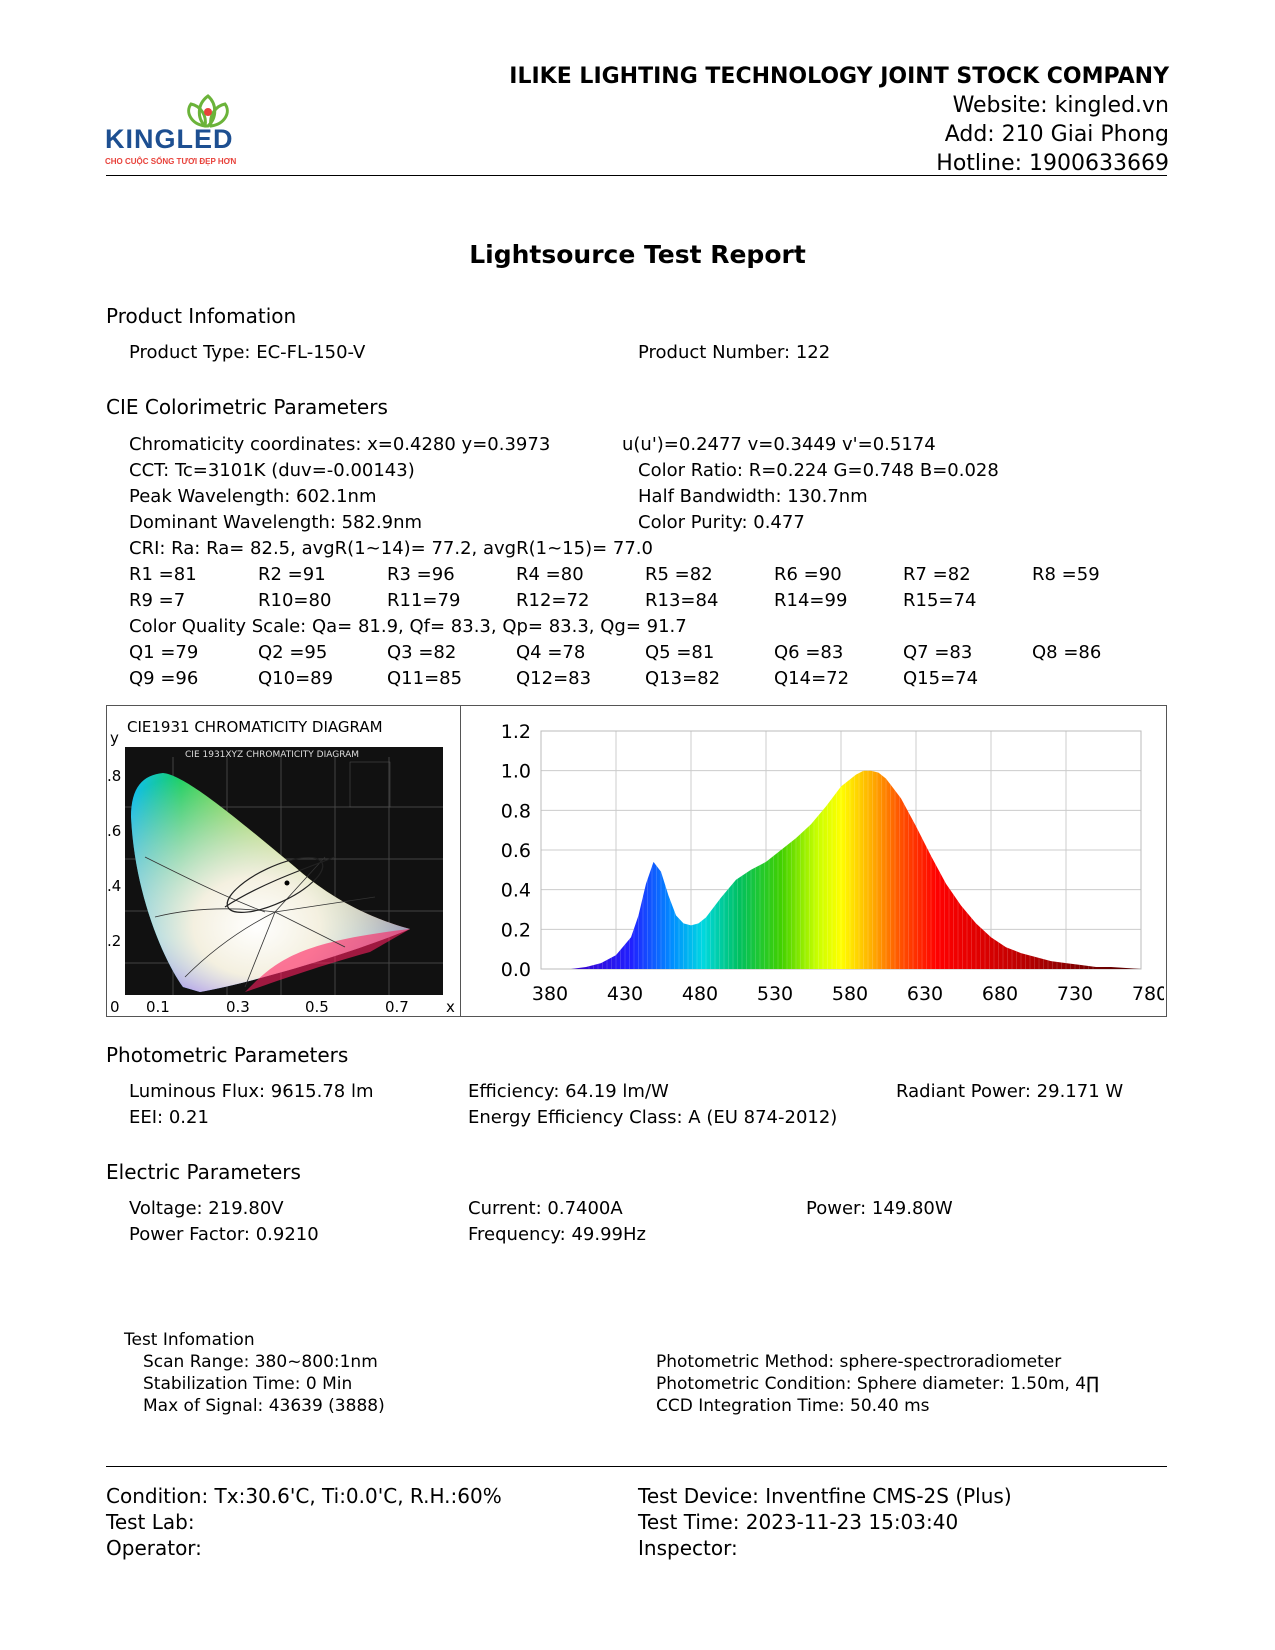 The width and height of the screenshot is (1275, 1650). I want to click on x-tick-label: 680, so click(1000, 994).